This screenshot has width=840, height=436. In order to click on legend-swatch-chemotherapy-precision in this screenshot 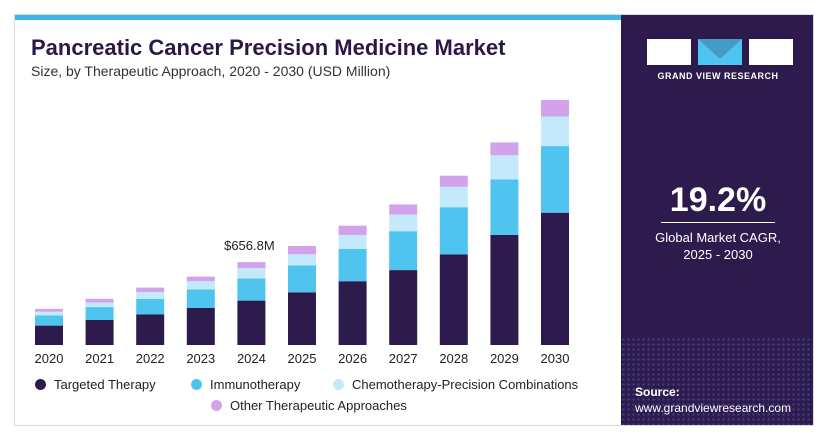, I will do `click(338, 384)`.